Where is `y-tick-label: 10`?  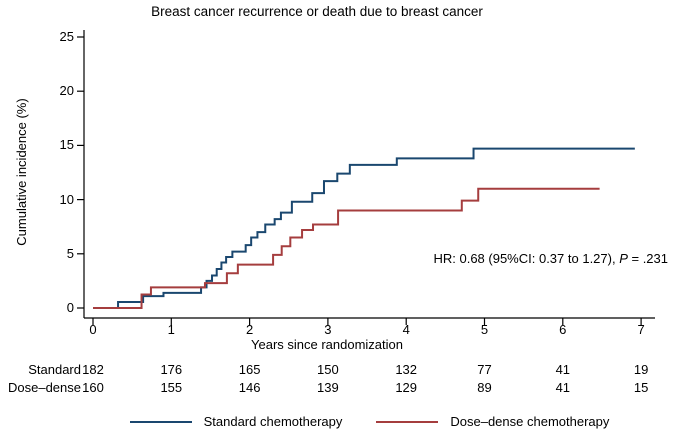 y-tick-label: 10 is located at coordinates (66, 199).